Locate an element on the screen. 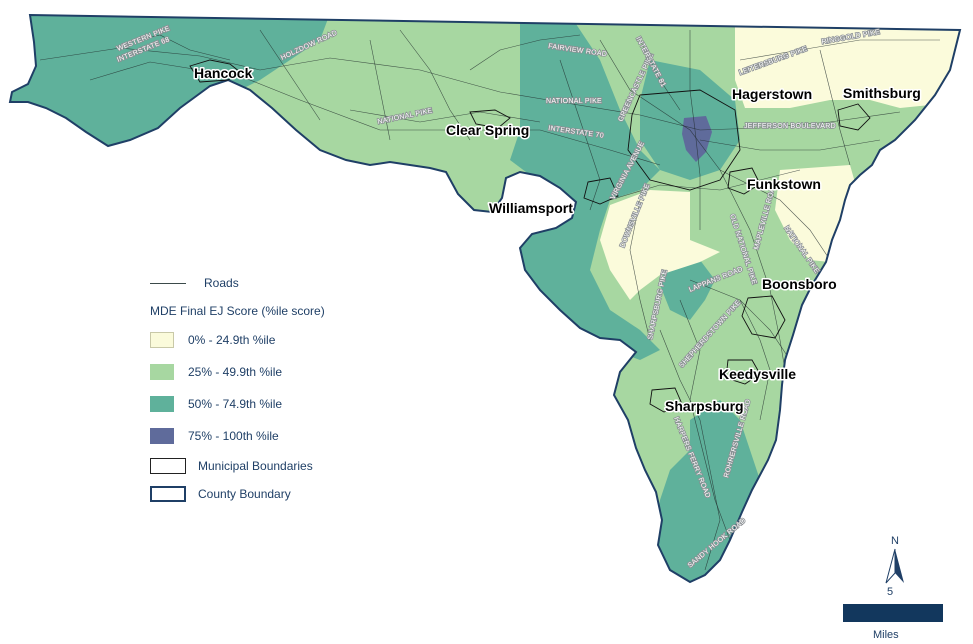  scale-bar is located at coordinates (893, 613).